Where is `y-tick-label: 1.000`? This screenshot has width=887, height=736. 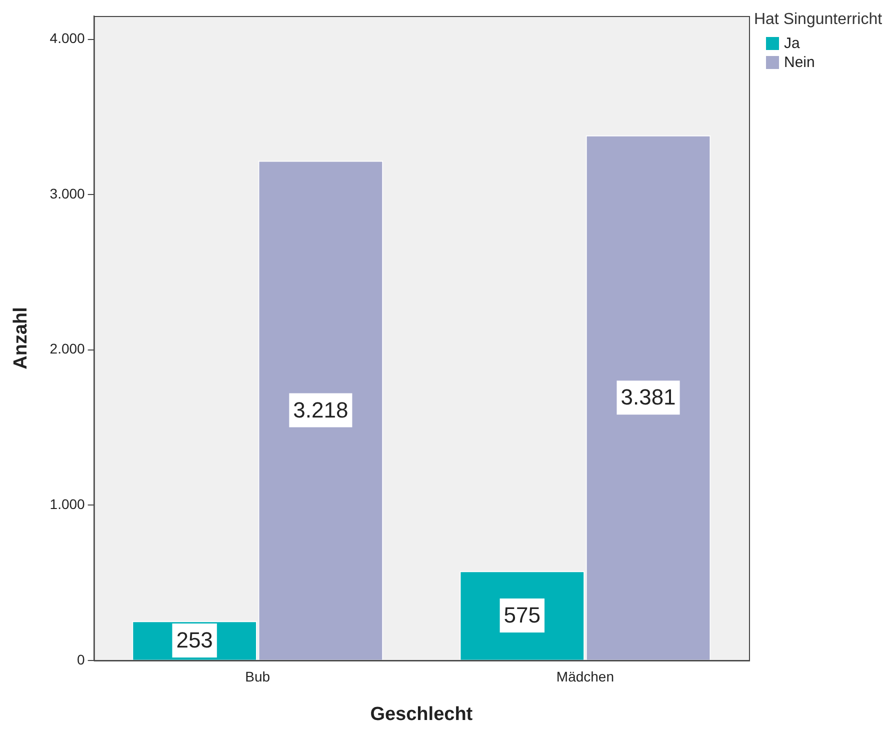 y-tick-label: 1.000 is located at coordinates (68, 504).